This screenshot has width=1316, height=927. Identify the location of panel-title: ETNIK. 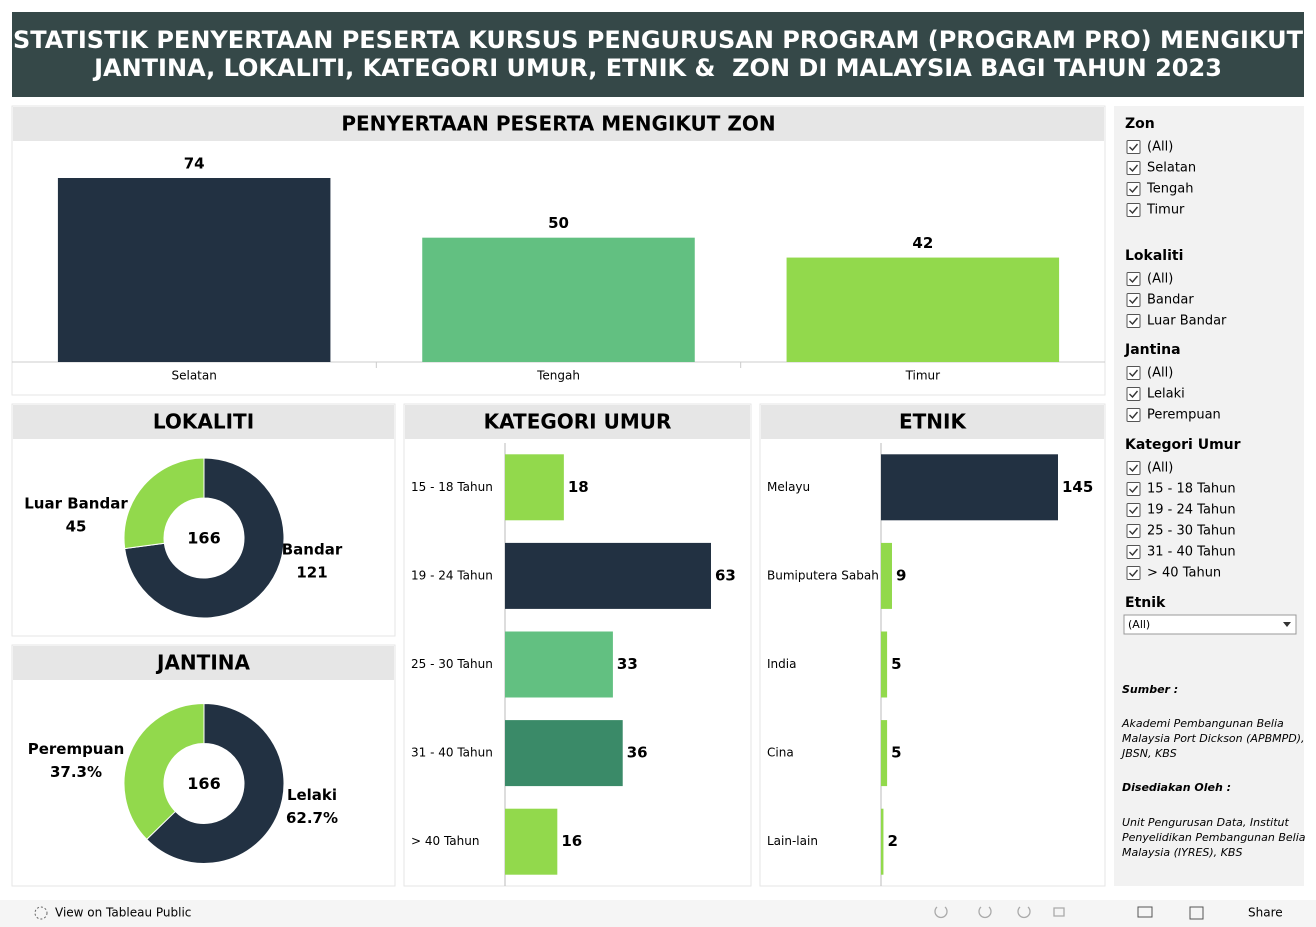
(933, 422).